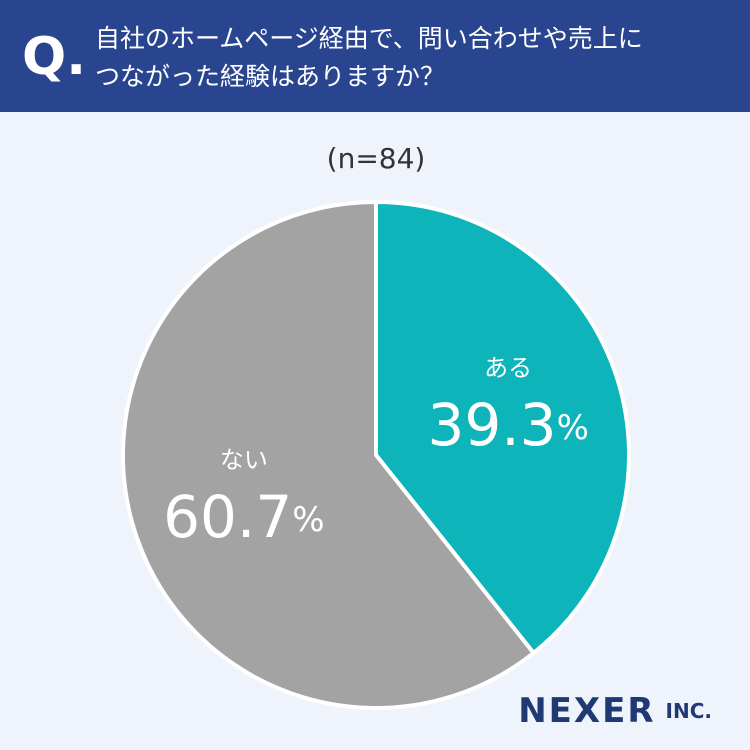  I want to click on brand-suffix: INC., so click(689, 711).